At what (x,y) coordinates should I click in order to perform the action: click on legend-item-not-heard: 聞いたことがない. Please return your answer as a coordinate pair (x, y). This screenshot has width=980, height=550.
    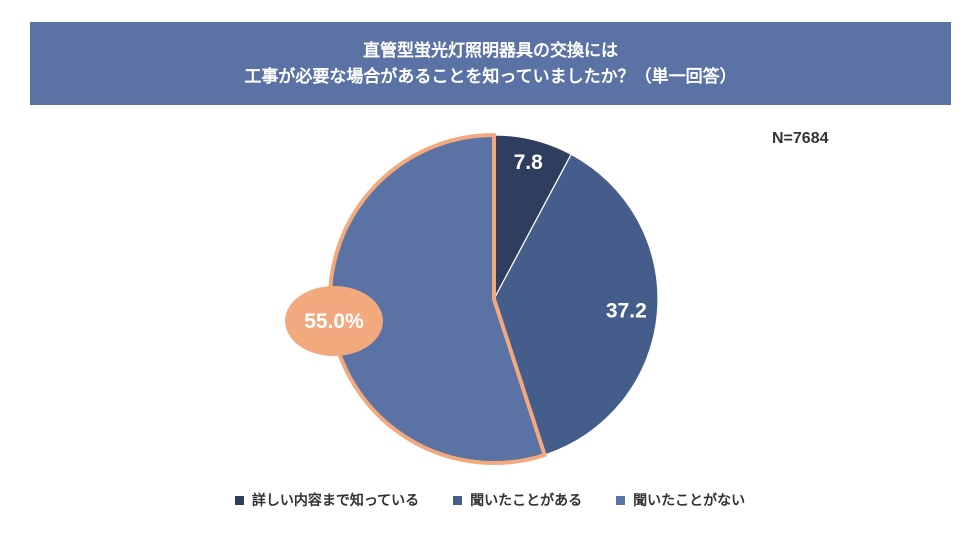
    Looking at the image, I should click on (680, 500).